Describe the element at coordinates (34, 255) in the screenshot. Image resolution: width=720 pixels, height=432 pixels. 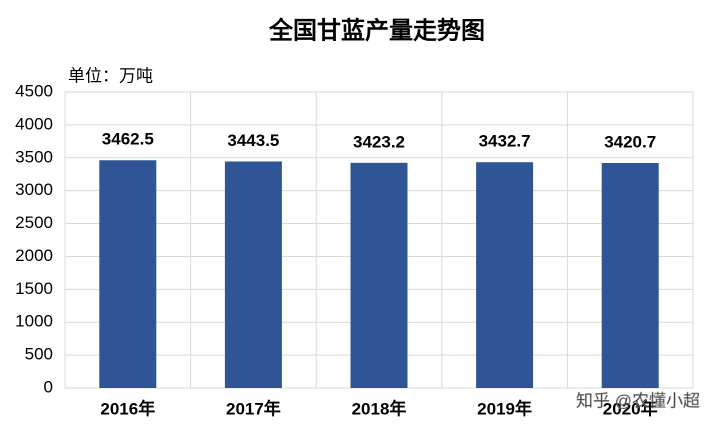
I see `y-tick-label: 2000` at that location.